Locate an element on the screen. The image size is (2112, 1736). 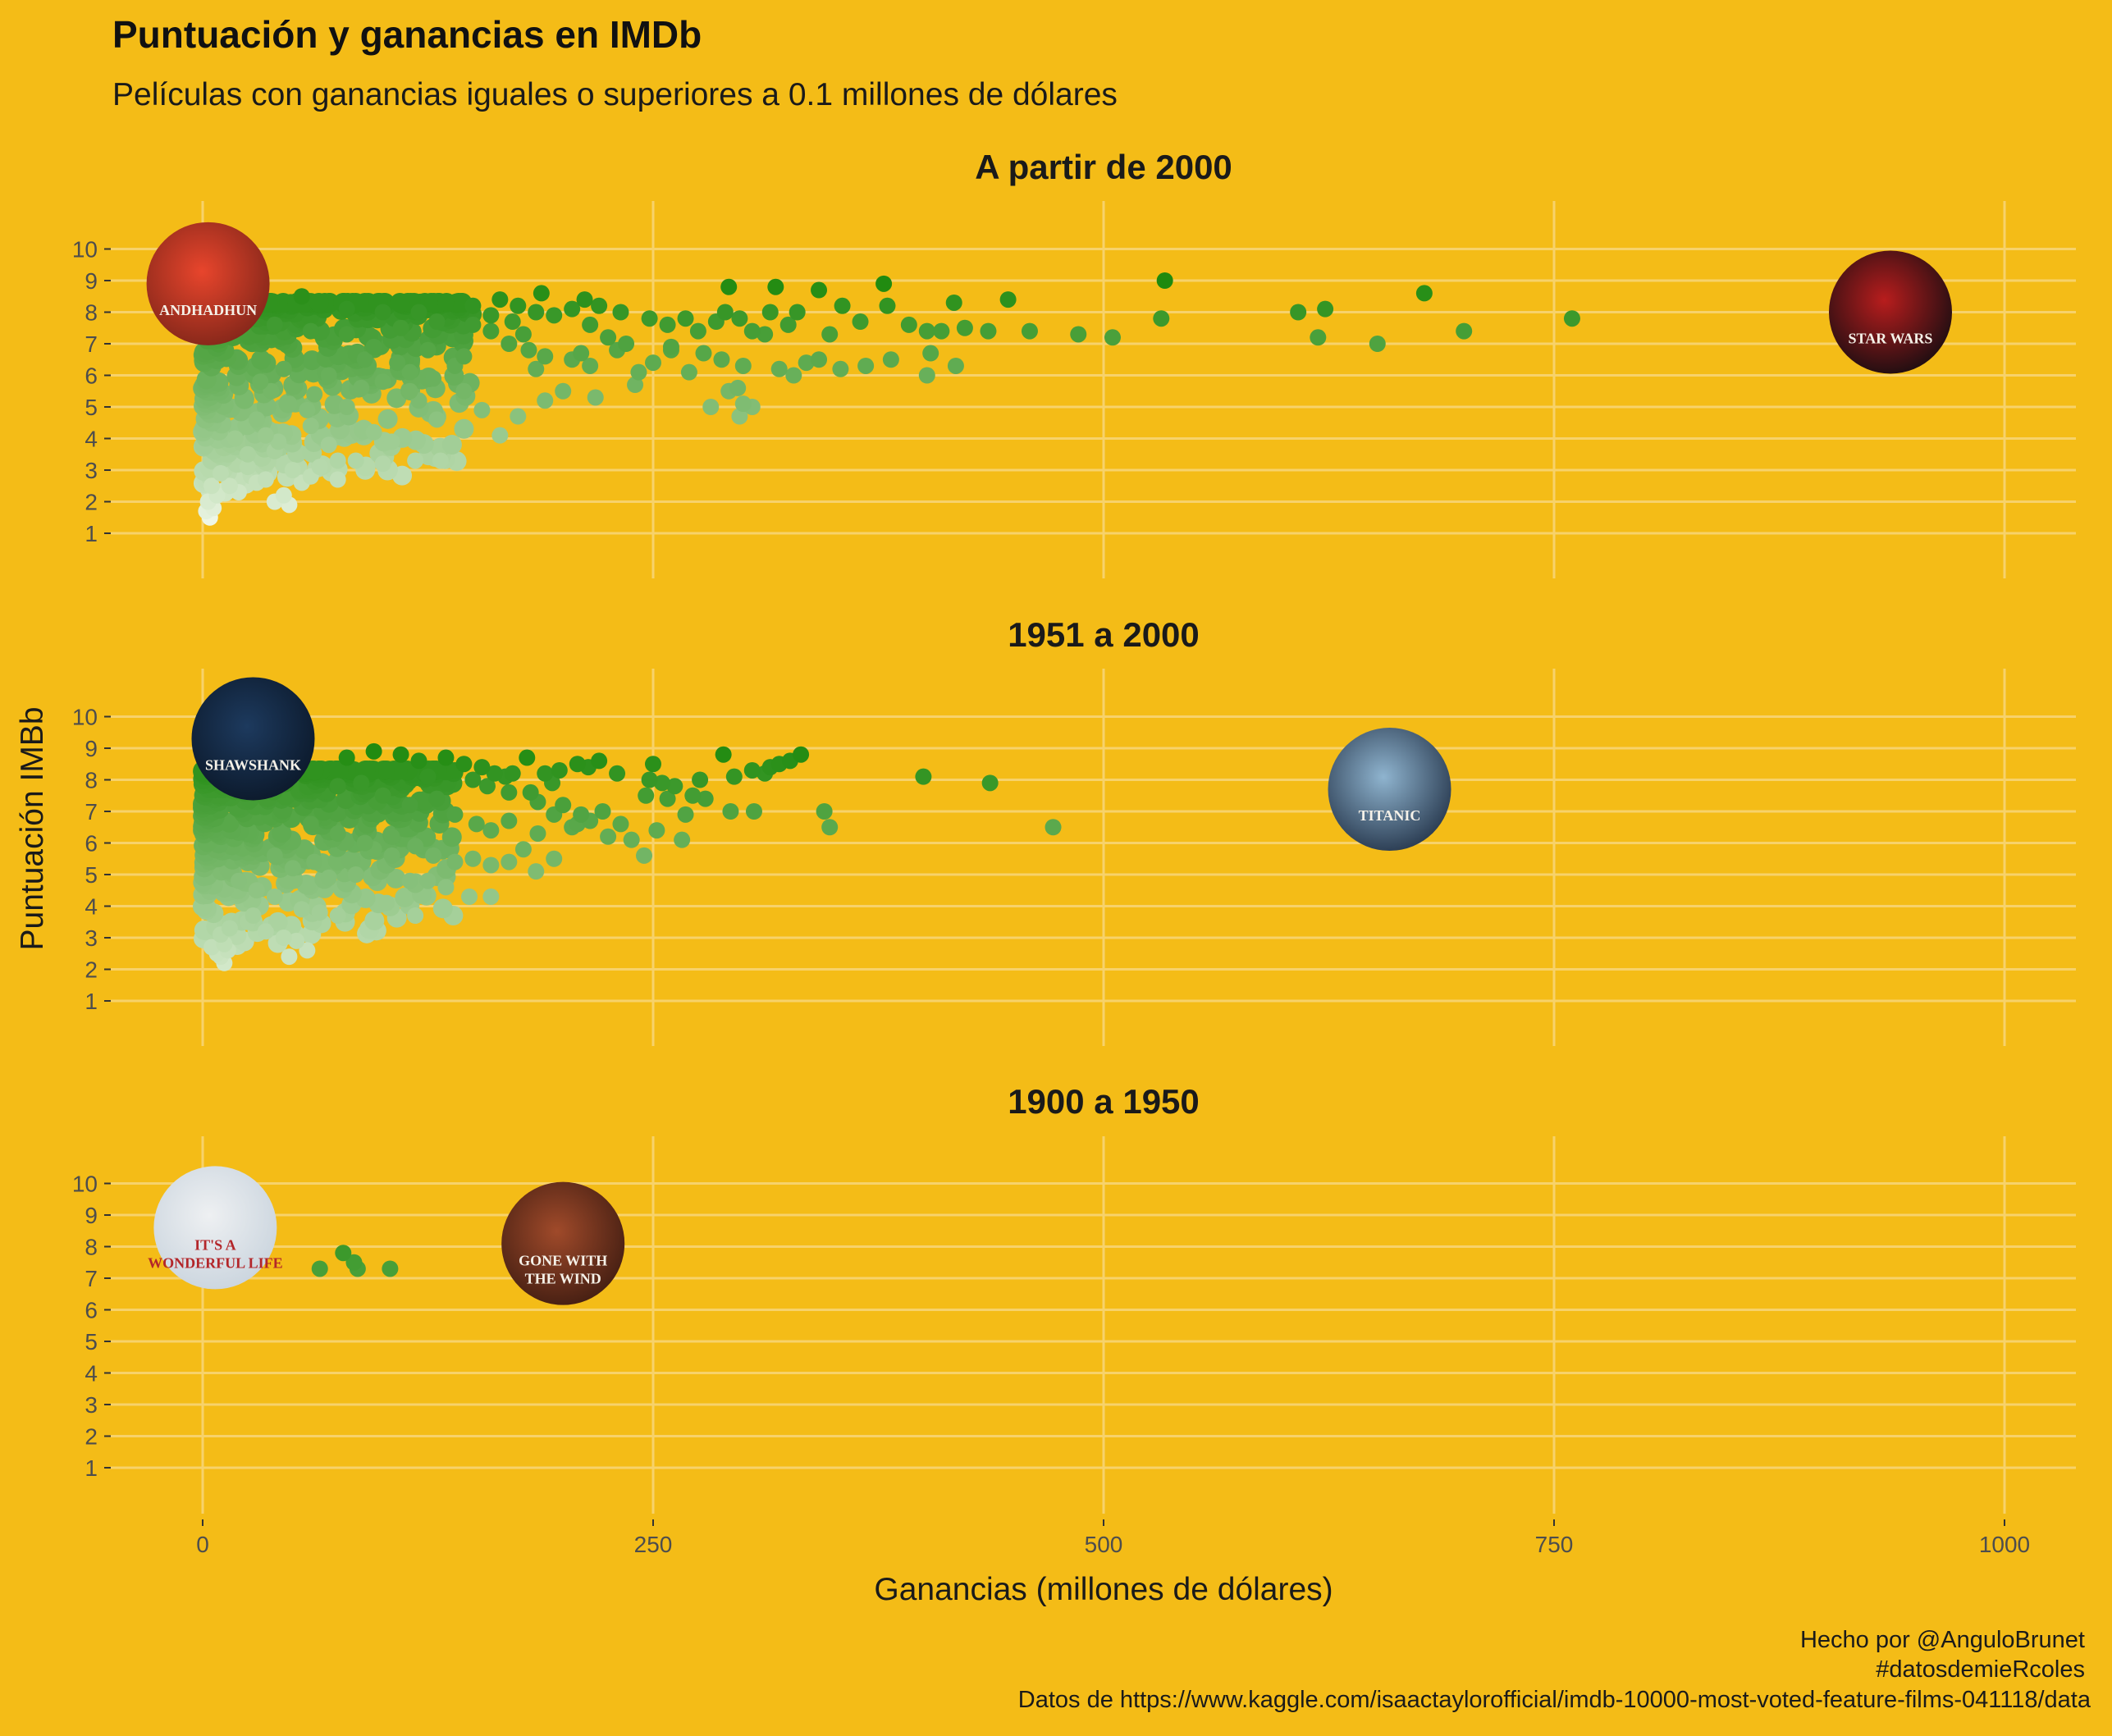
poster-title-text: STAR WARS is located at coordinates (1891, 339).